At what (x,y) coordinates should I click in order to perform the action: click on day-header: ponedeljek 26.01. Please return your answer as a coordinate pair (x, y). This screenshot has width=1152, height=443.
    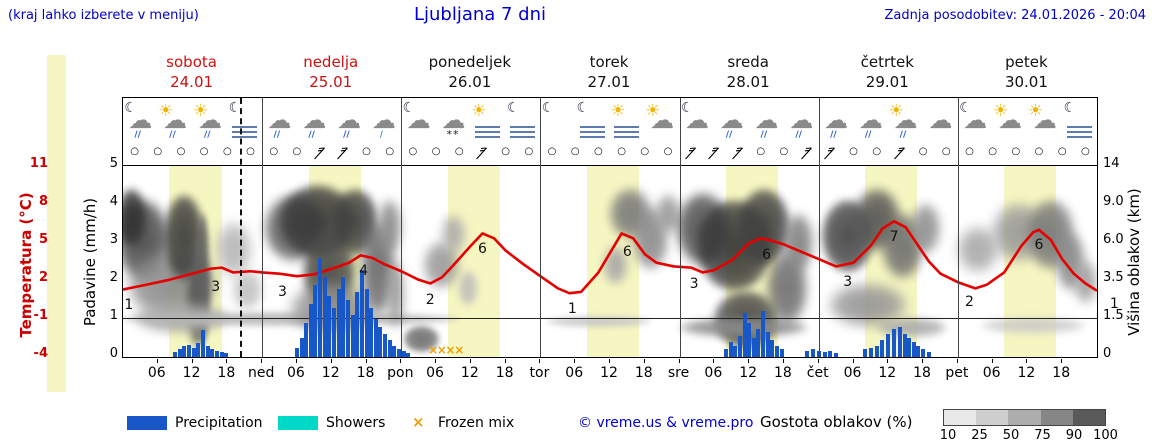
    Looking at the image, I should click on (470, 72).